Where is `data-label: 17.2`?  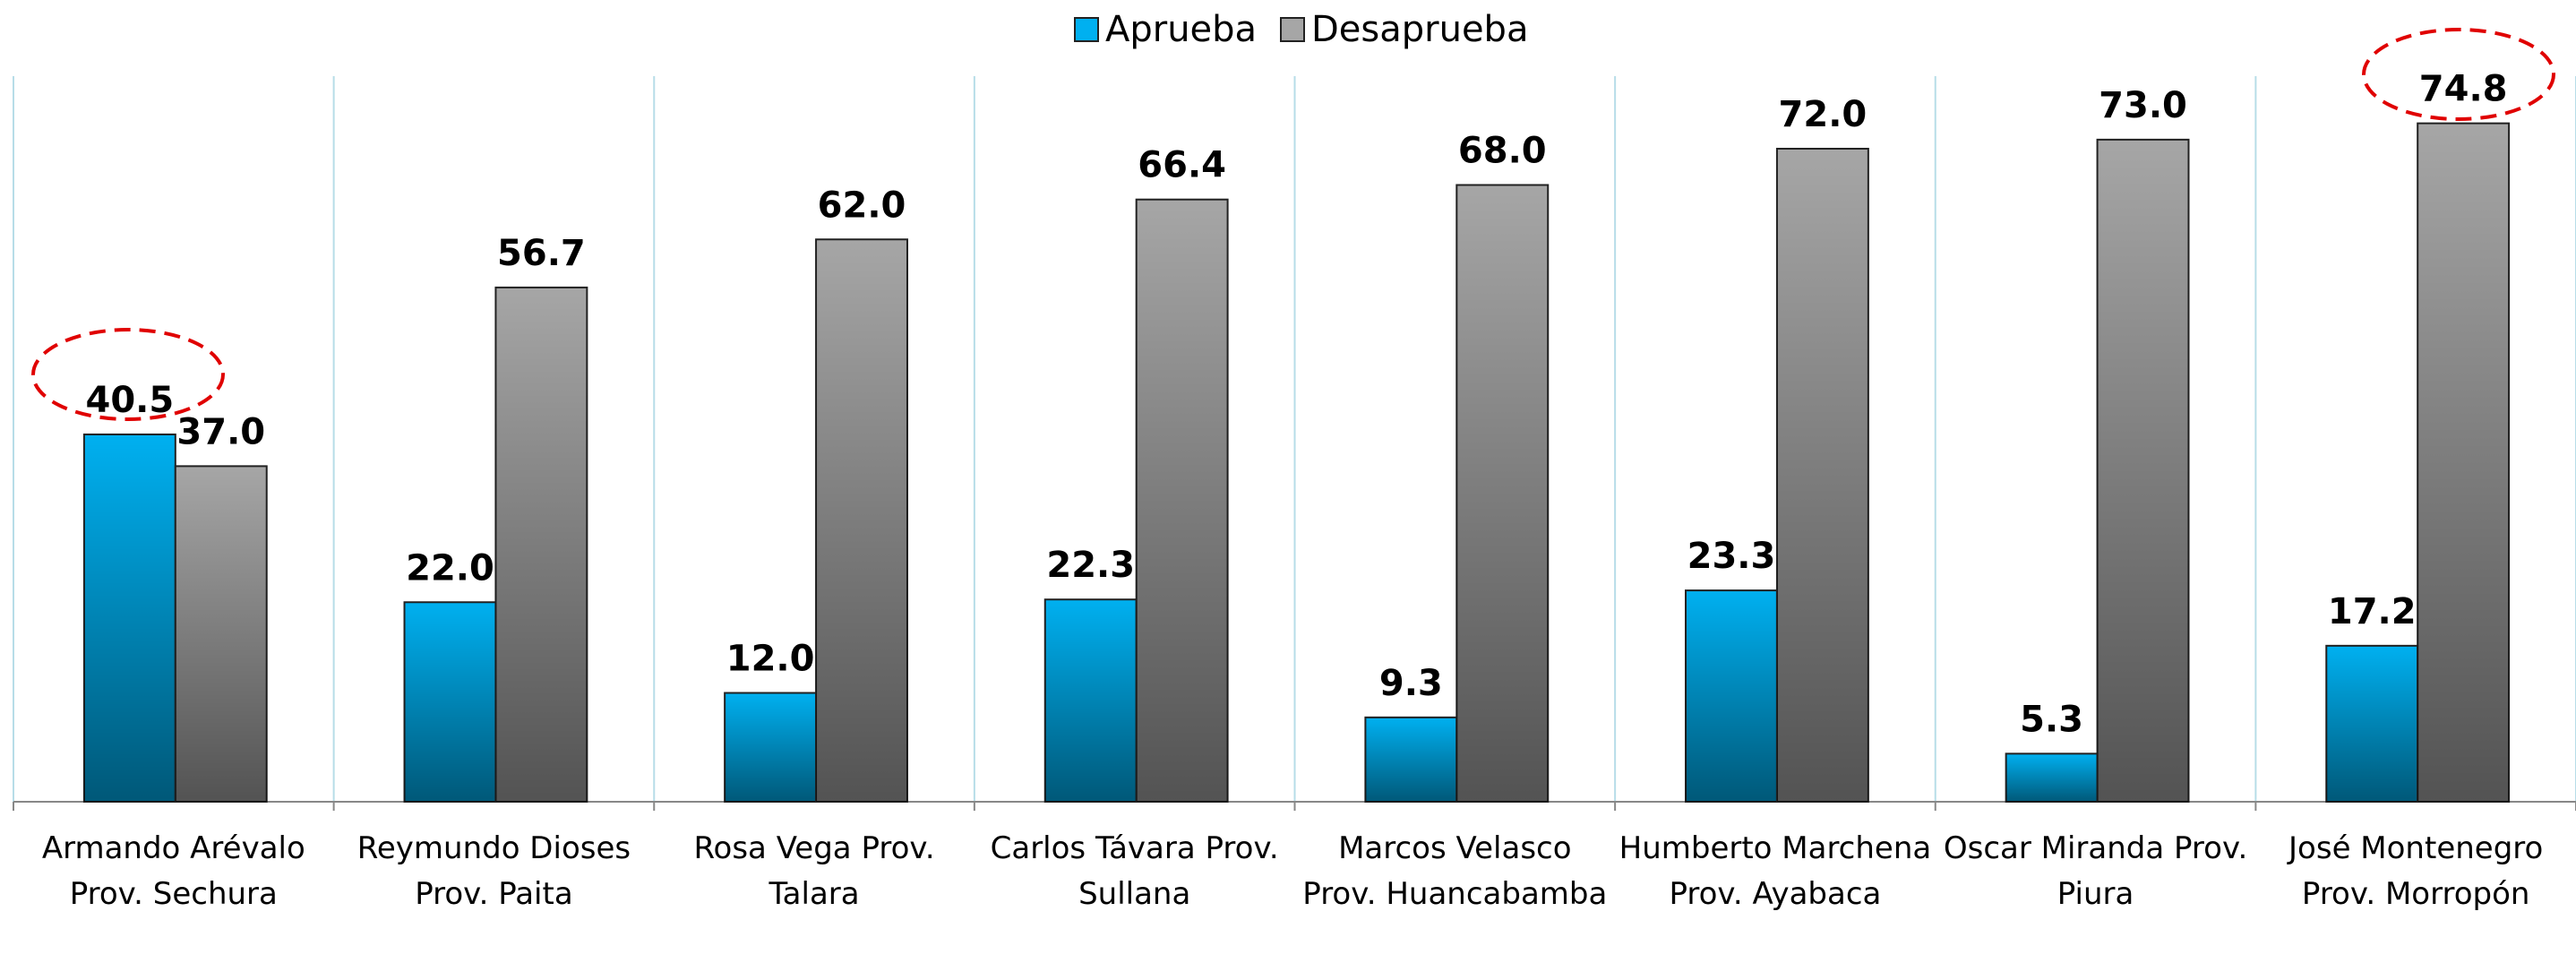
data-label: 17.2 is located at coordinates (2372, 611).